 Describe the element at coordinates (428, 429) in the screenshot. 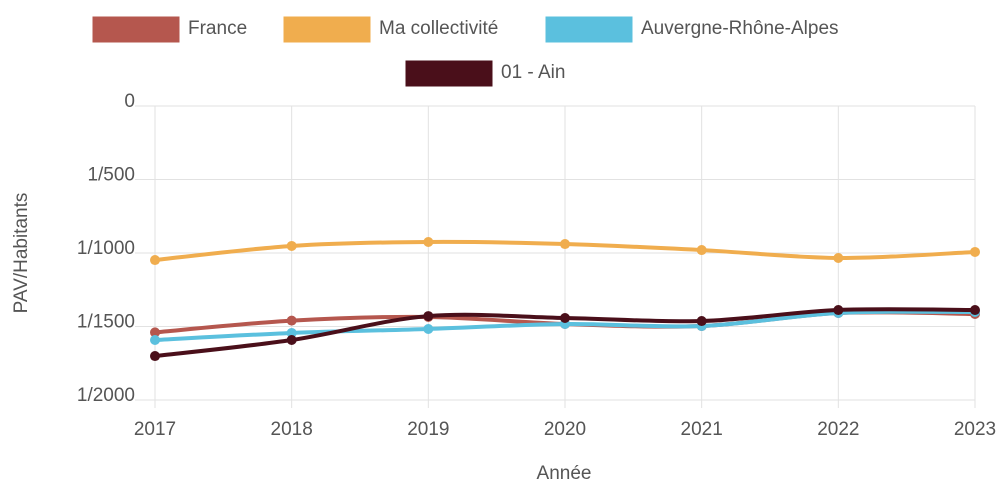

I see `x-tick-label: 2019` at that location.